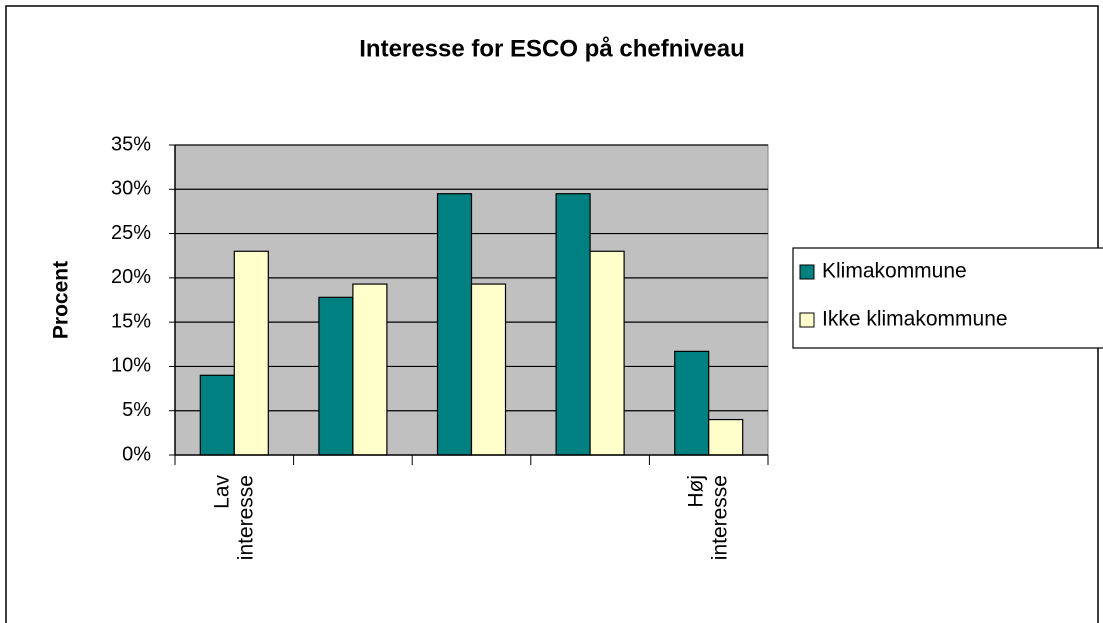 The width and height of the screenshot is (1103, 623). I want to click on legend-label: Ikke klimakommune, so click(915, 319).